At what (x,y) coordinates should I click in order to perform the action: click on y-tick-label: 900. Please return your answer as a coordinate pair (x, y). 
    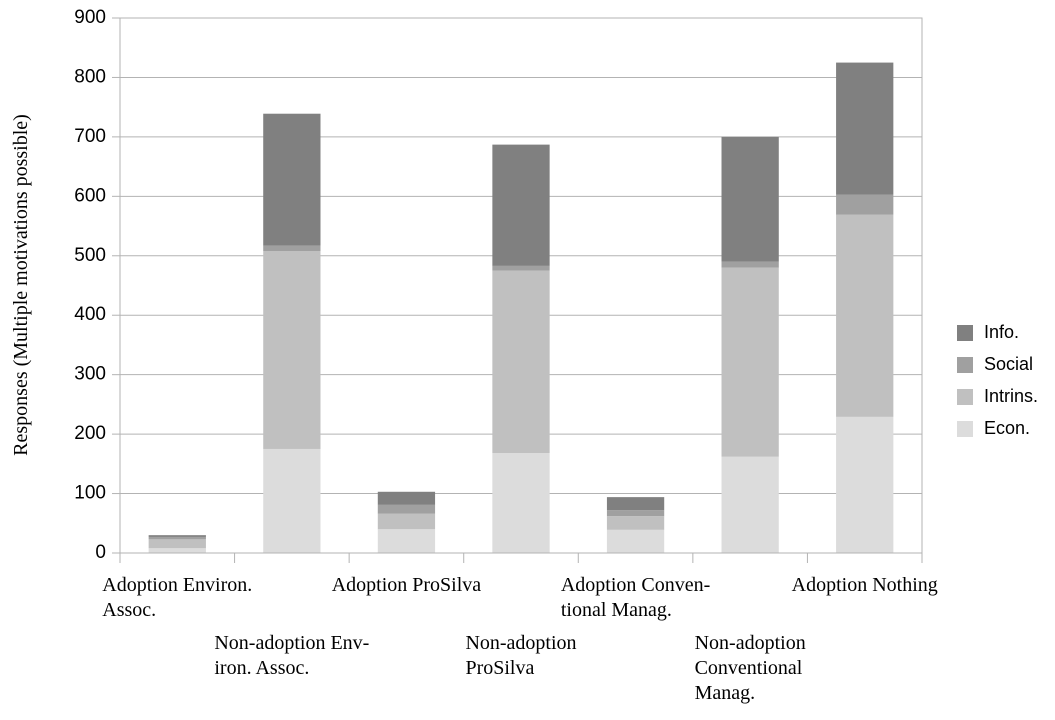
    Looking at the image, I should click on (90, 17).